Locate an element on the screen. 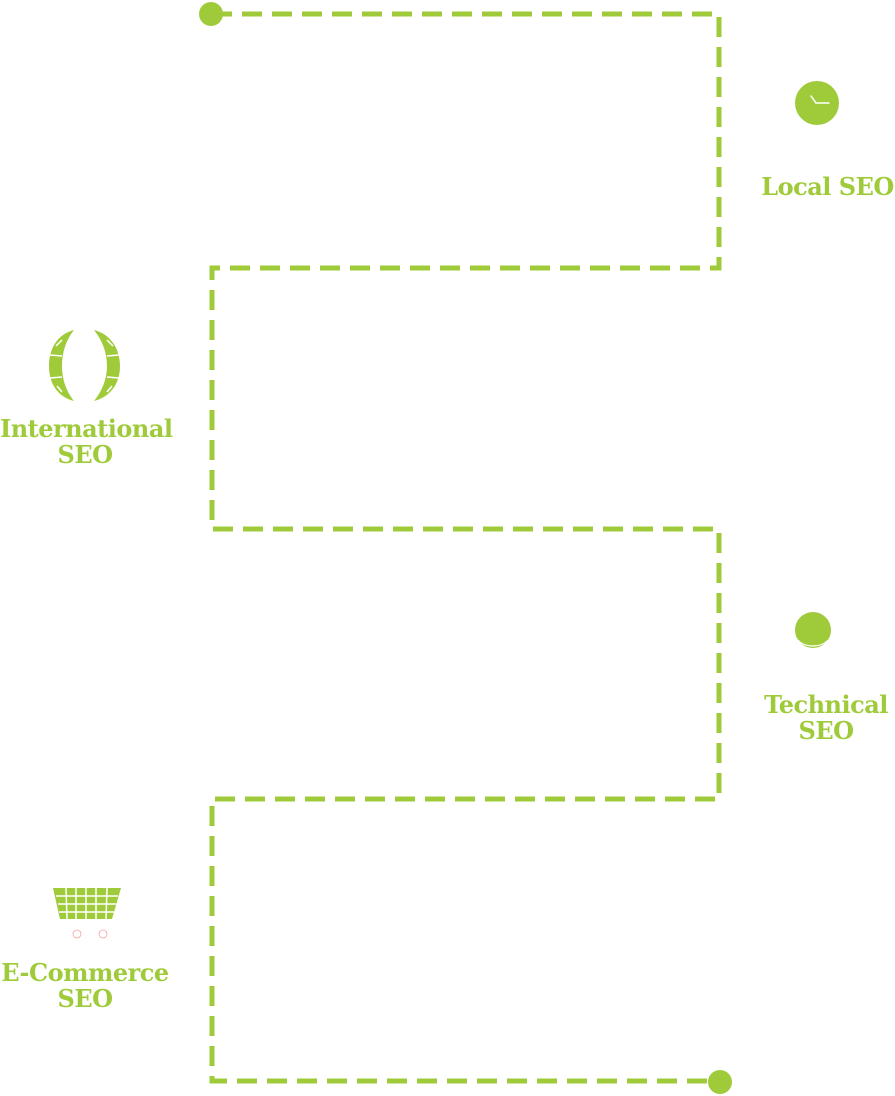 The width and height of the screenshot is (895, 1096). path-start-dot is located at coordinates (211, 14).